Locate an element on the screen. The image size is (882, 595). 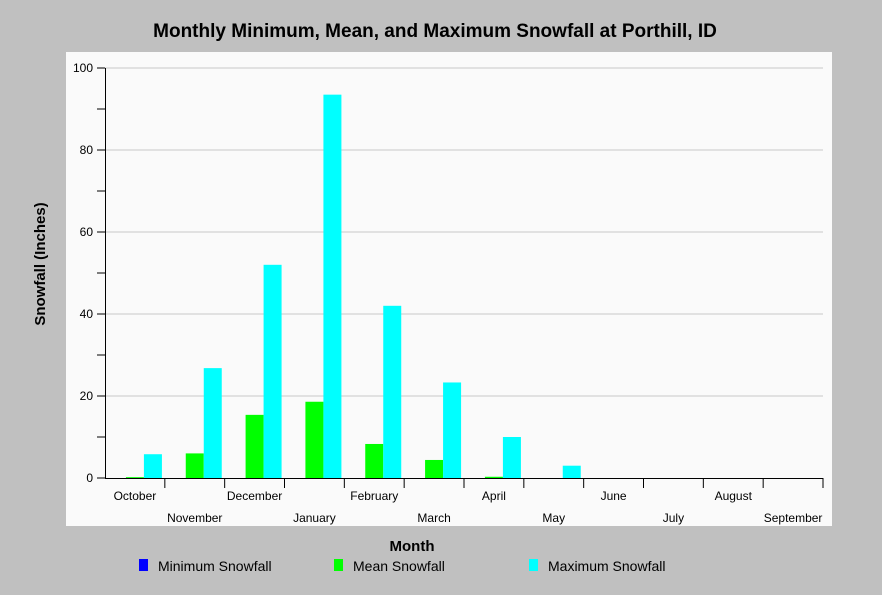
x-tick-label: February is located at coordinates (374, 496).